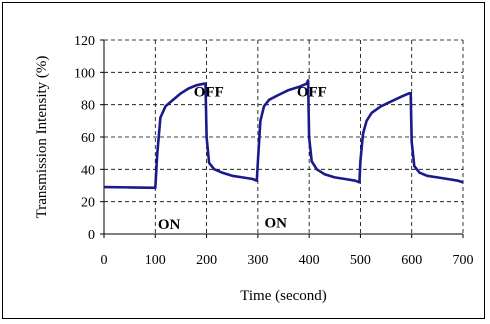 Image resolution: width=490 pixels, height=324 pixels. I want to click on y-tick-label-80: 80, so click(88, 106).